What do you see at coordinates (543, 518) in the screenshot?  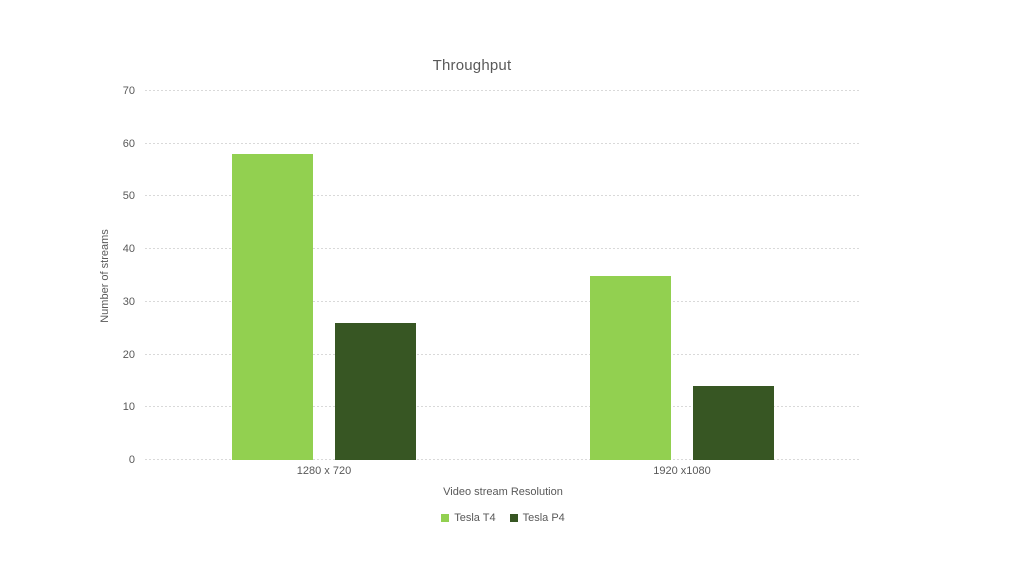 I see `legend-label-tesla-p4: Tesla P4` at bounding box center [543, 518].